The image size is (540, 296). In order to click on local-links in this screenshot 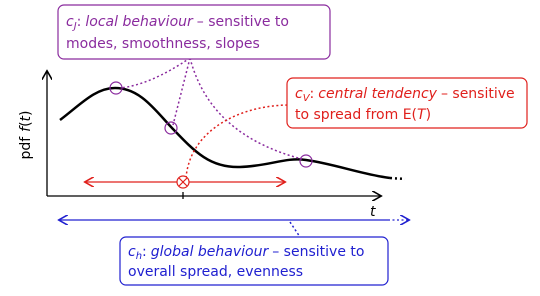, I will do `click(211, 108)`.